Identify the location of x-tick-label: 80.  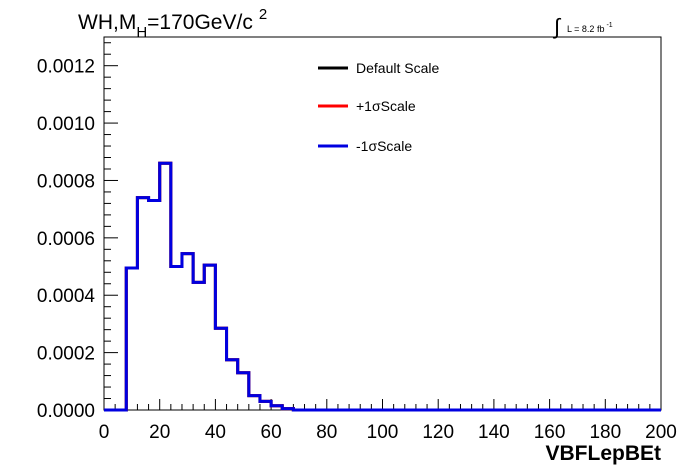
(326, 432).